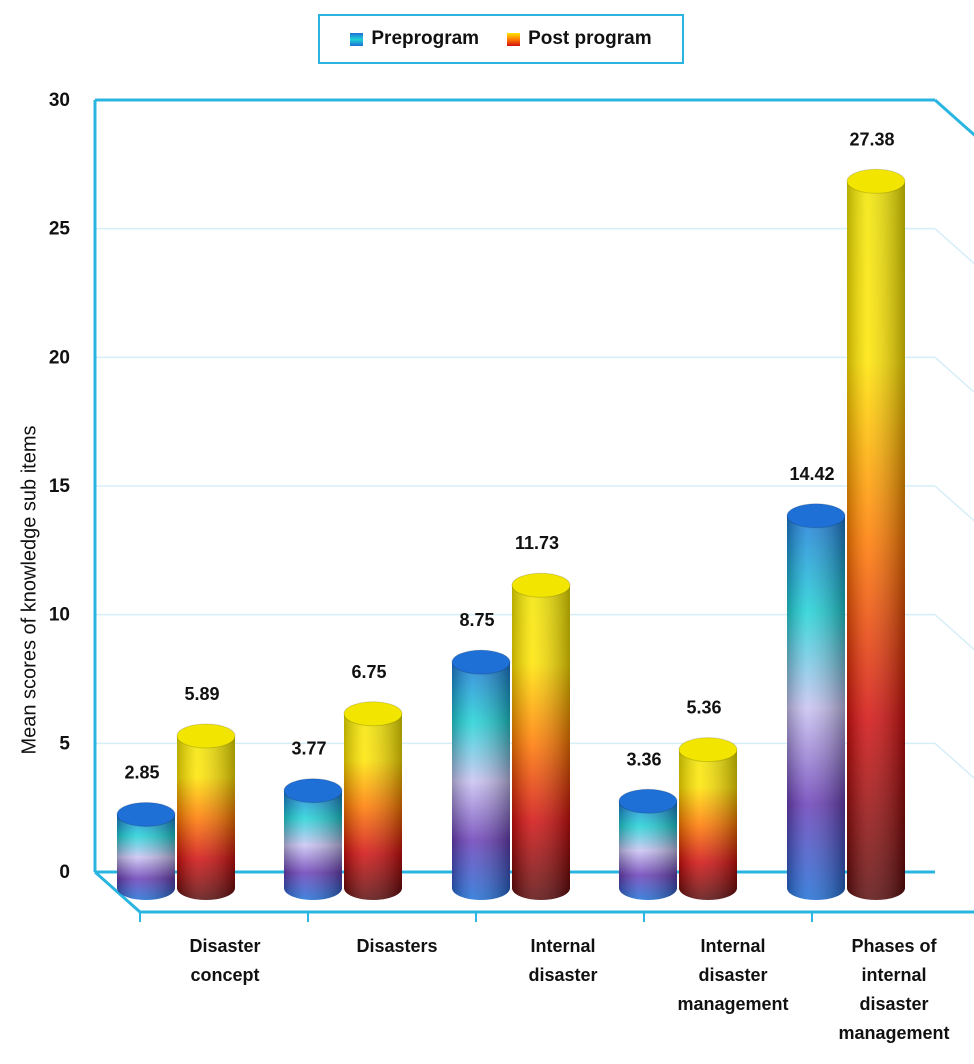 The width and height of the screenshot is (974, 1064). Describe the element at coordinates (60, 486) in the screenshot. I see `y-tick-label: 15` at that location.